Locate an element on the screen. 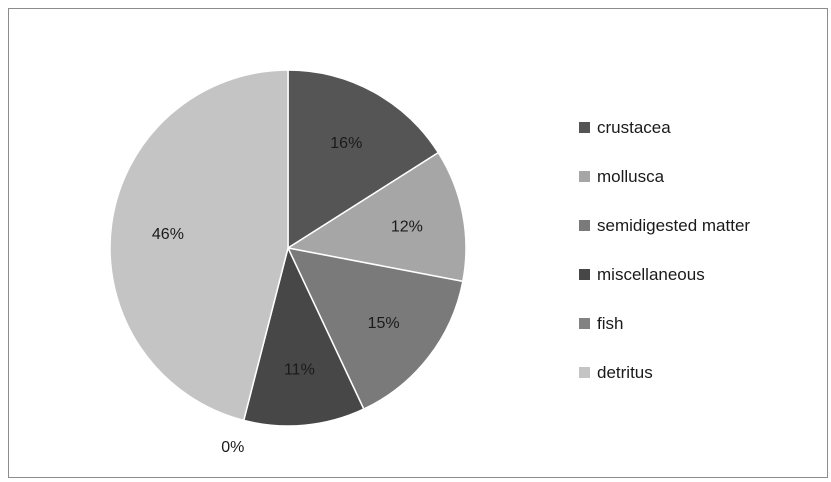  legend-label-mollusca: mollusca is located at coordinates (631, 176).